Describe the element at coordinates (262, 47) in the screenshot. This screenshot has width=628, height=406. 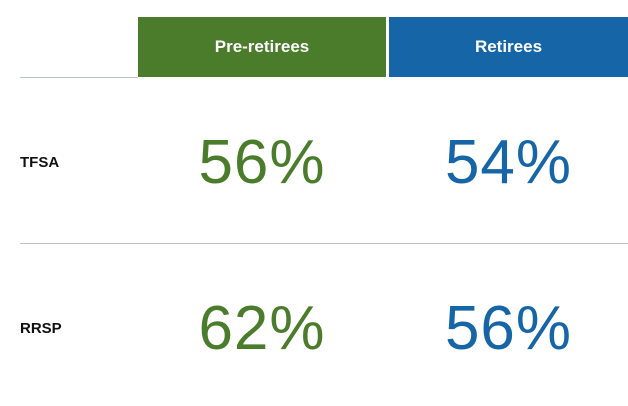
I see `column-header: Pre-retirees` at that location.